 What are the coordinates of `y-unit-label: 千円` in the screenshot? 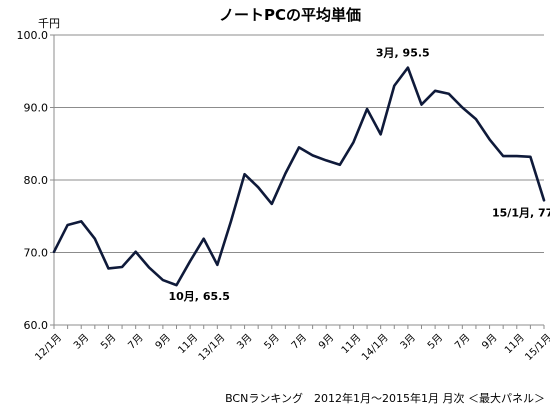 It's located at (49, 23).